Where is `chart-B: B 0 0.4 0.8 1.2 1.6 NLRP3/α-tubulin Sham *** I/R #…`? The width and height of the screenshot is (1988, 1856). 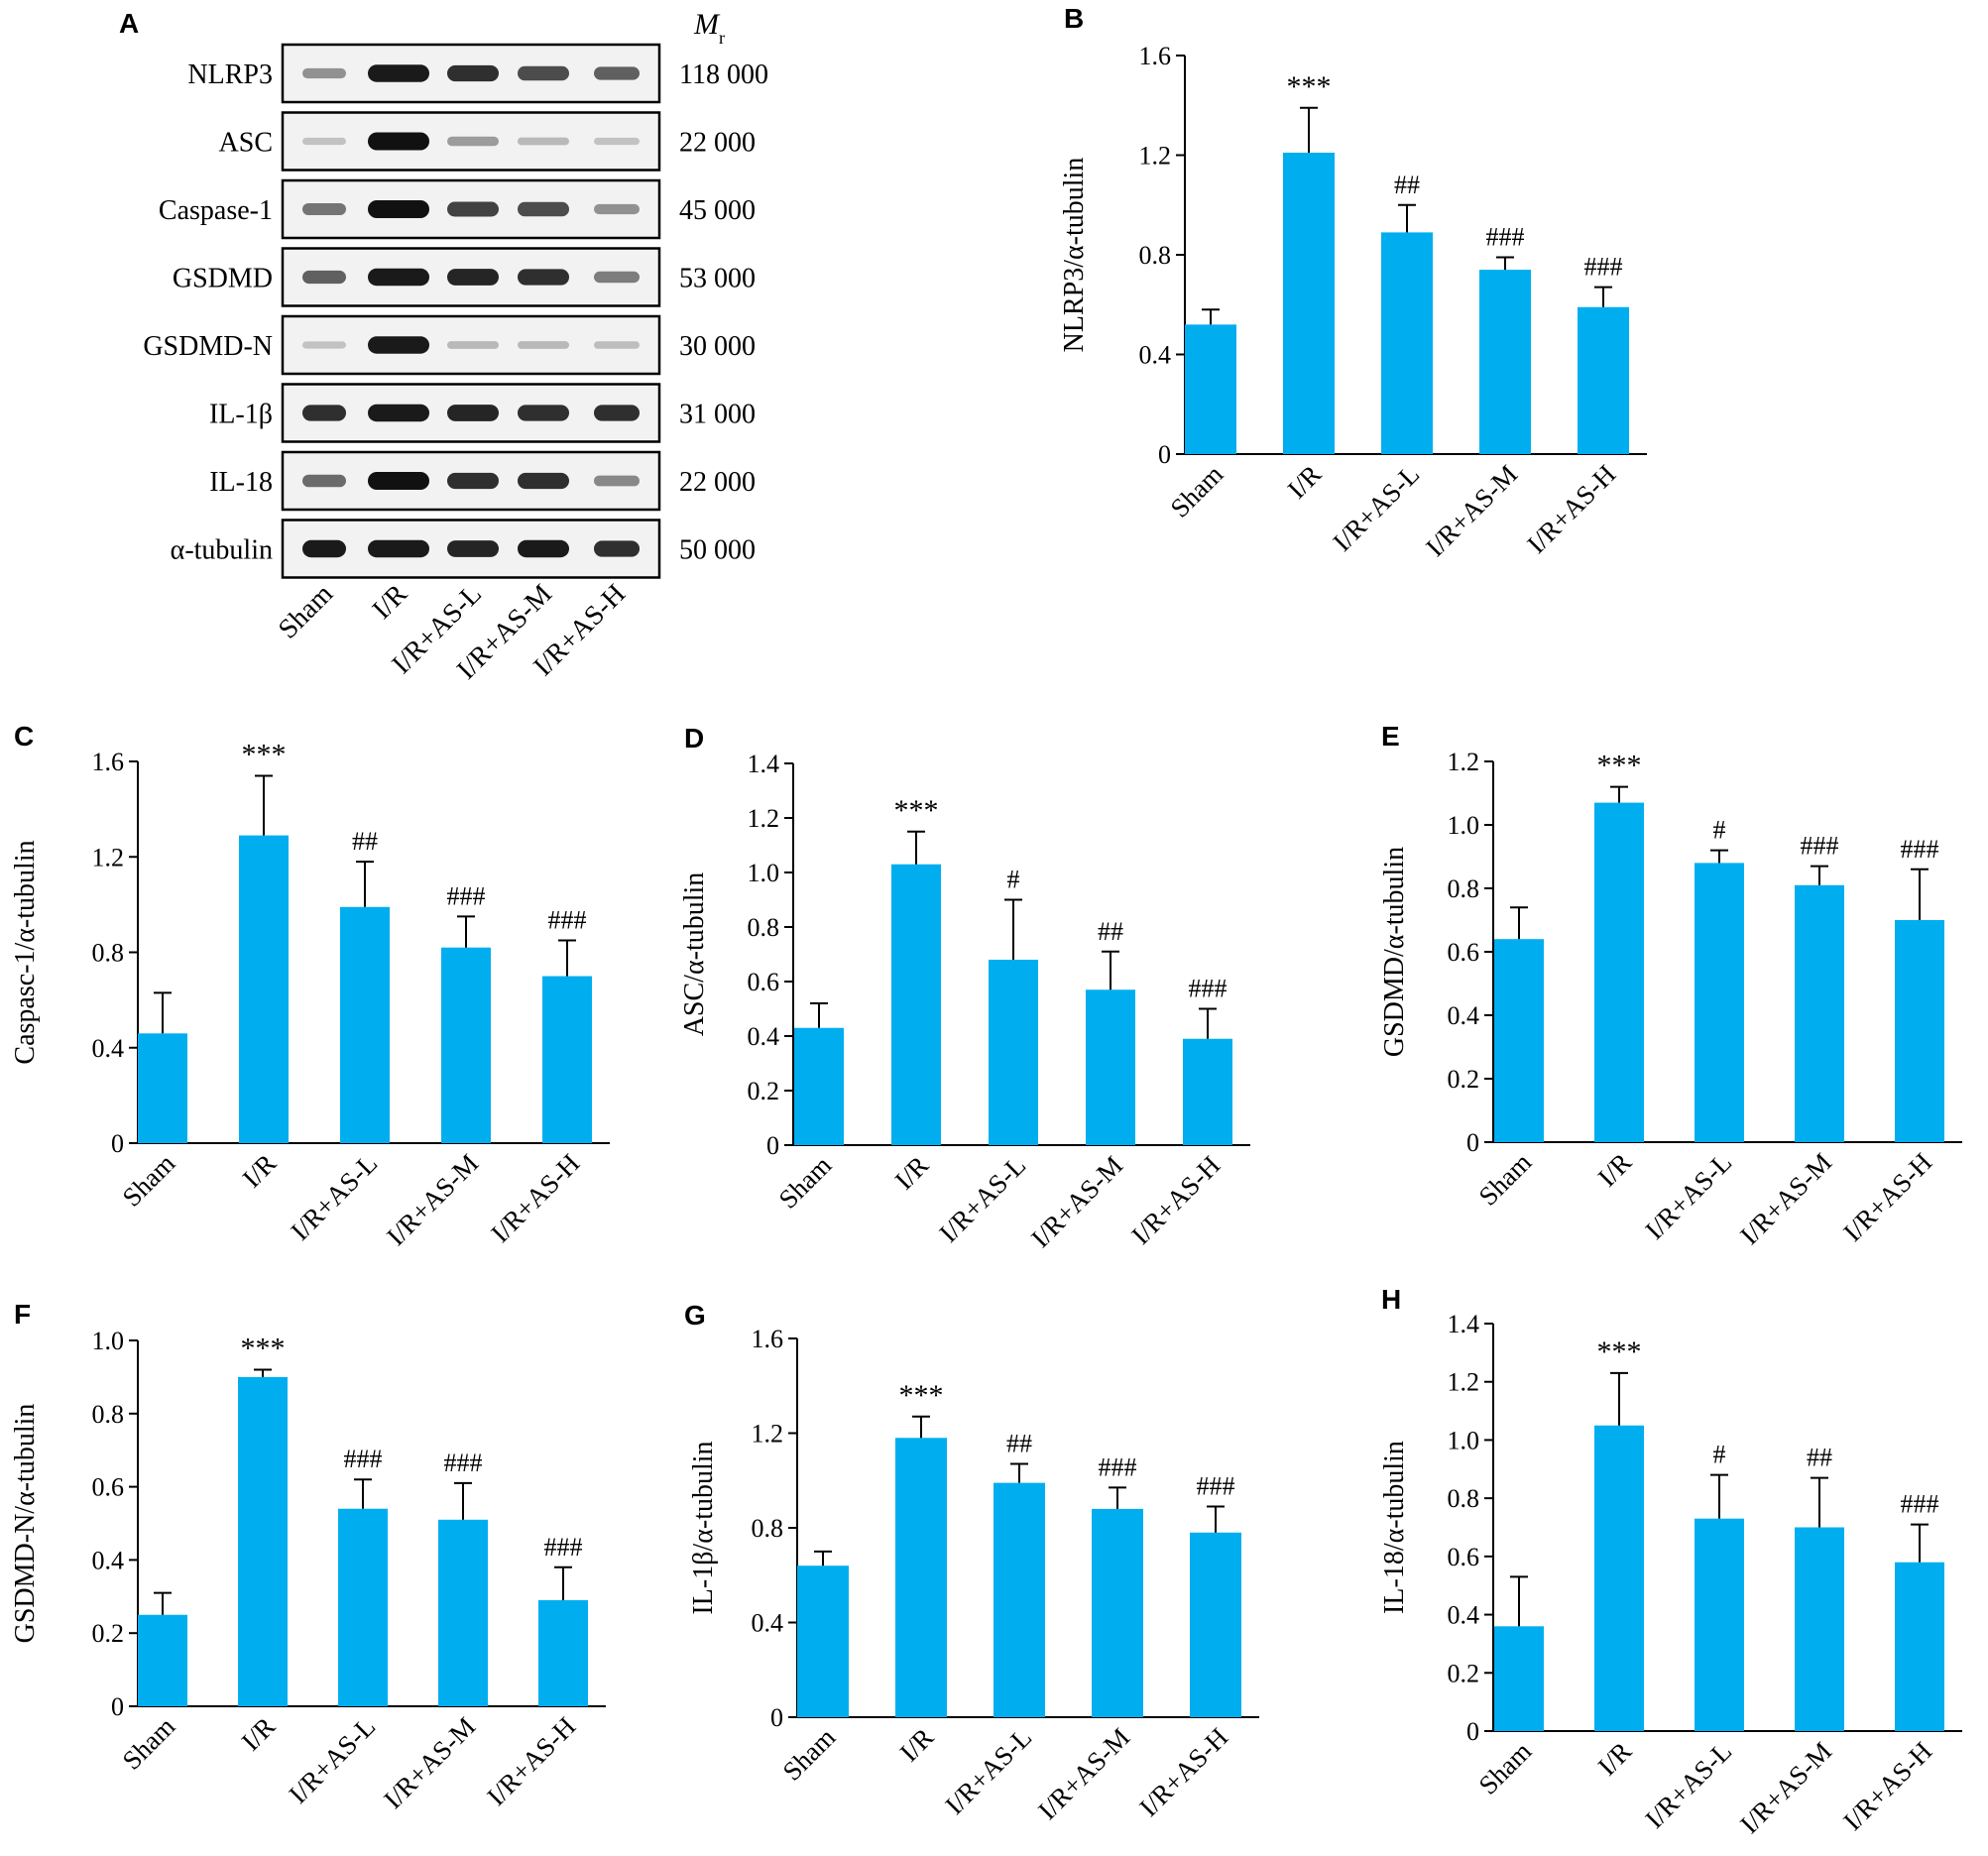
chart-B: B 0 0.4 0.8 1.2 1.6 NLRP3/α-tubulin Sham *** I/R #… is located at coordinates (1353, 282).